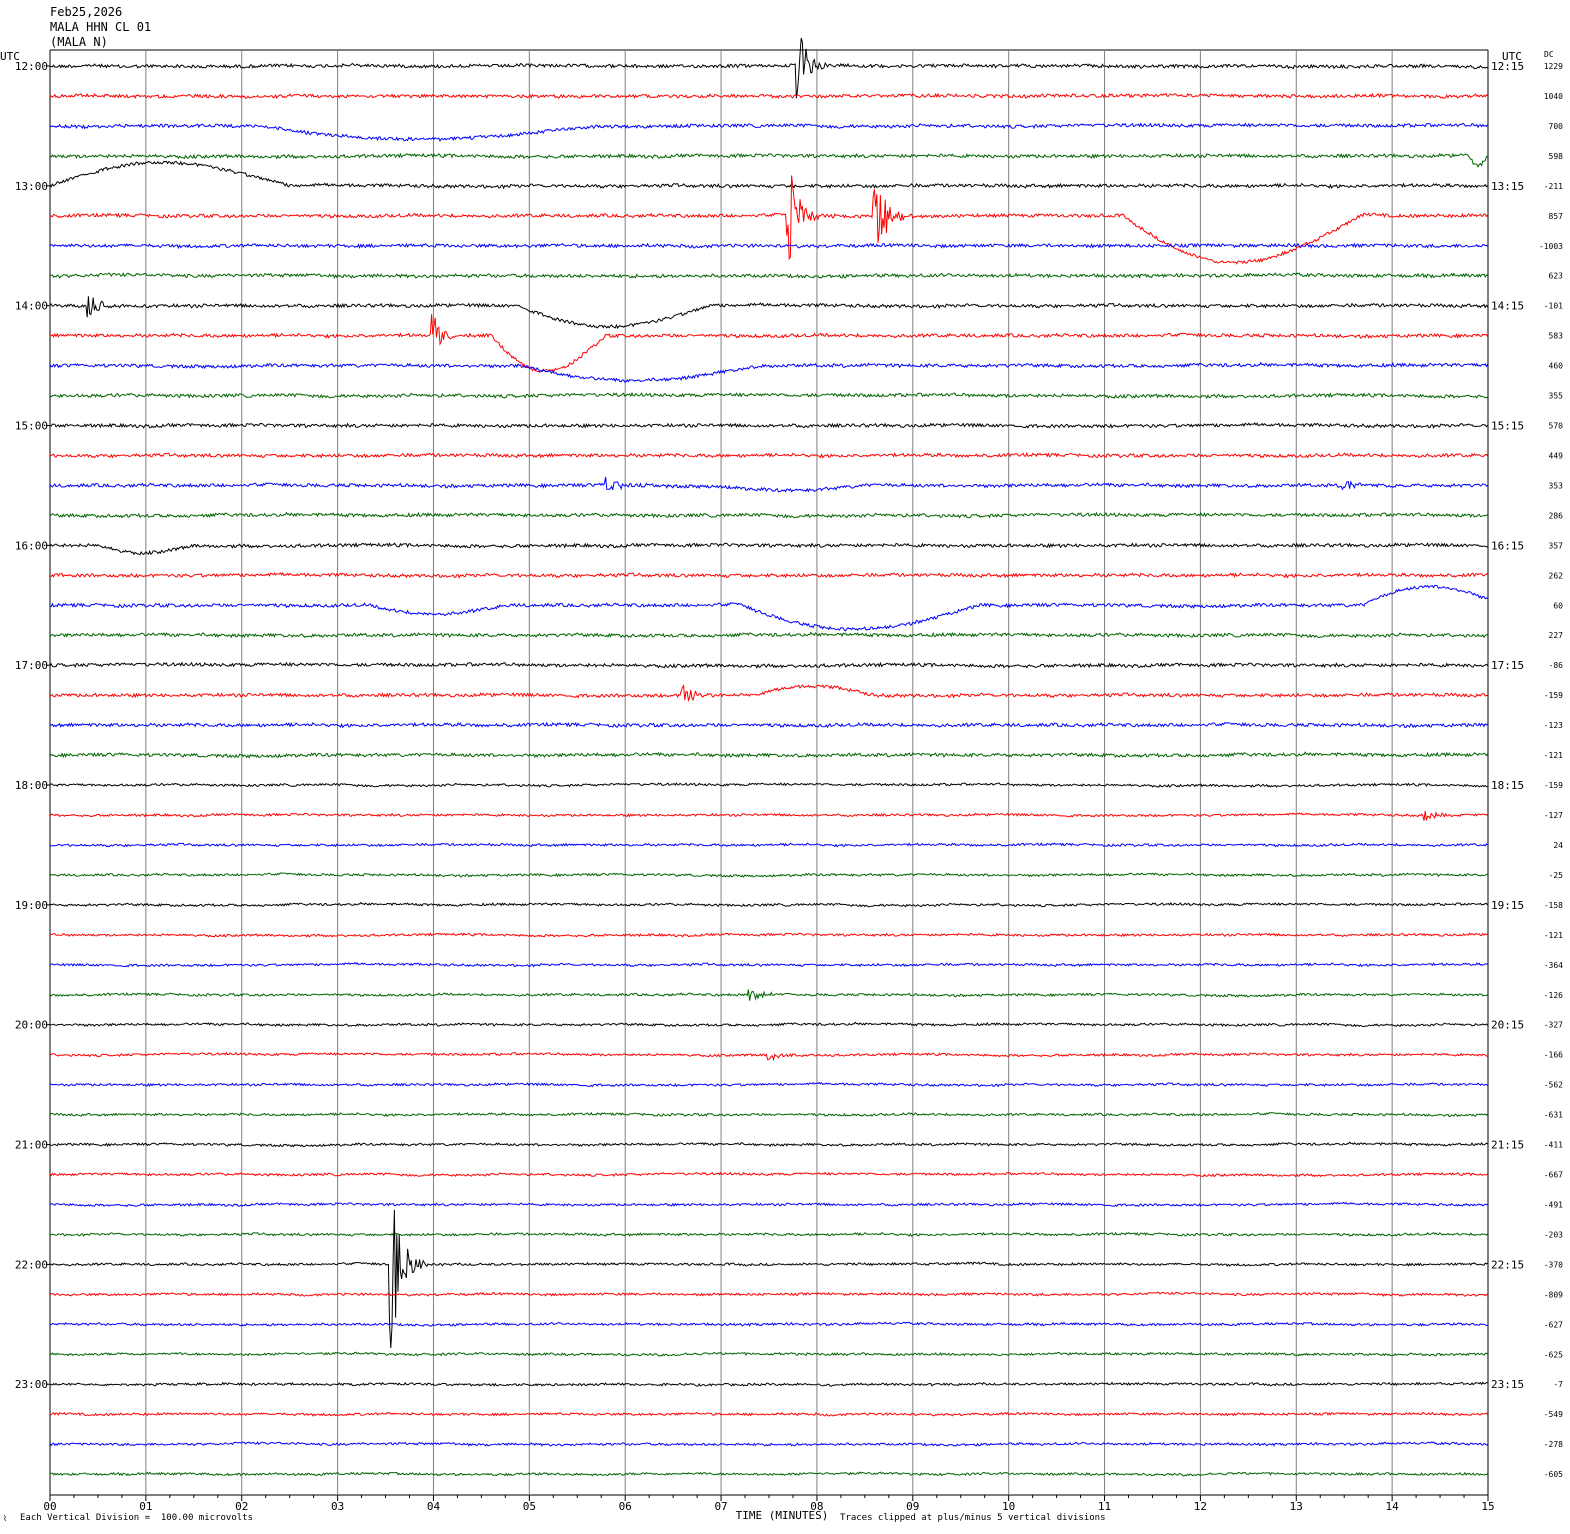  What do you see at coordinates (145, 1506) in the screenshot?
I see `x-tick-label: 01` at bounding box center [145, 1506].